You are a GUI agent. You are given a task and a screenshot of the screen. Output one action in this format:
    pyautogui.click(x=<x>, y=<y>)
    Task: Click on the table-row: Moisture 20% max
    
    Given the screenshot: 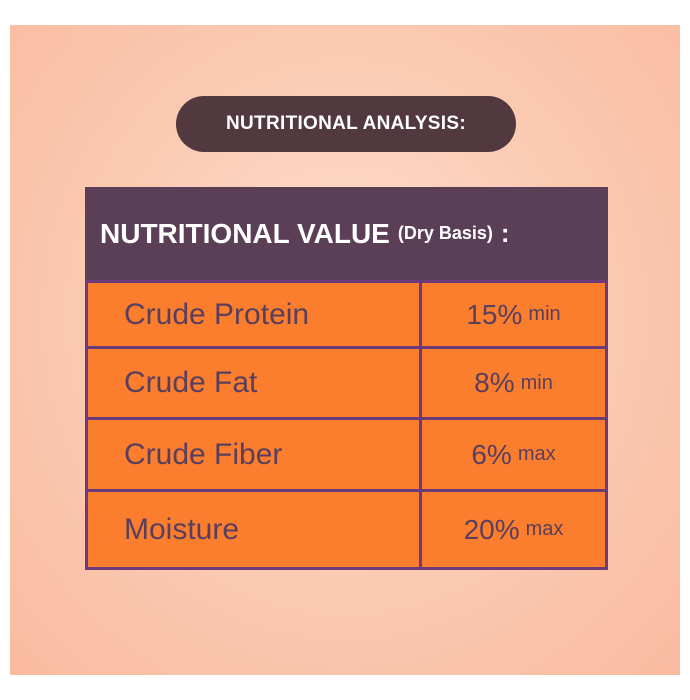 What is the action you would take?
    pyautogui.click(x=346, y=531)
    